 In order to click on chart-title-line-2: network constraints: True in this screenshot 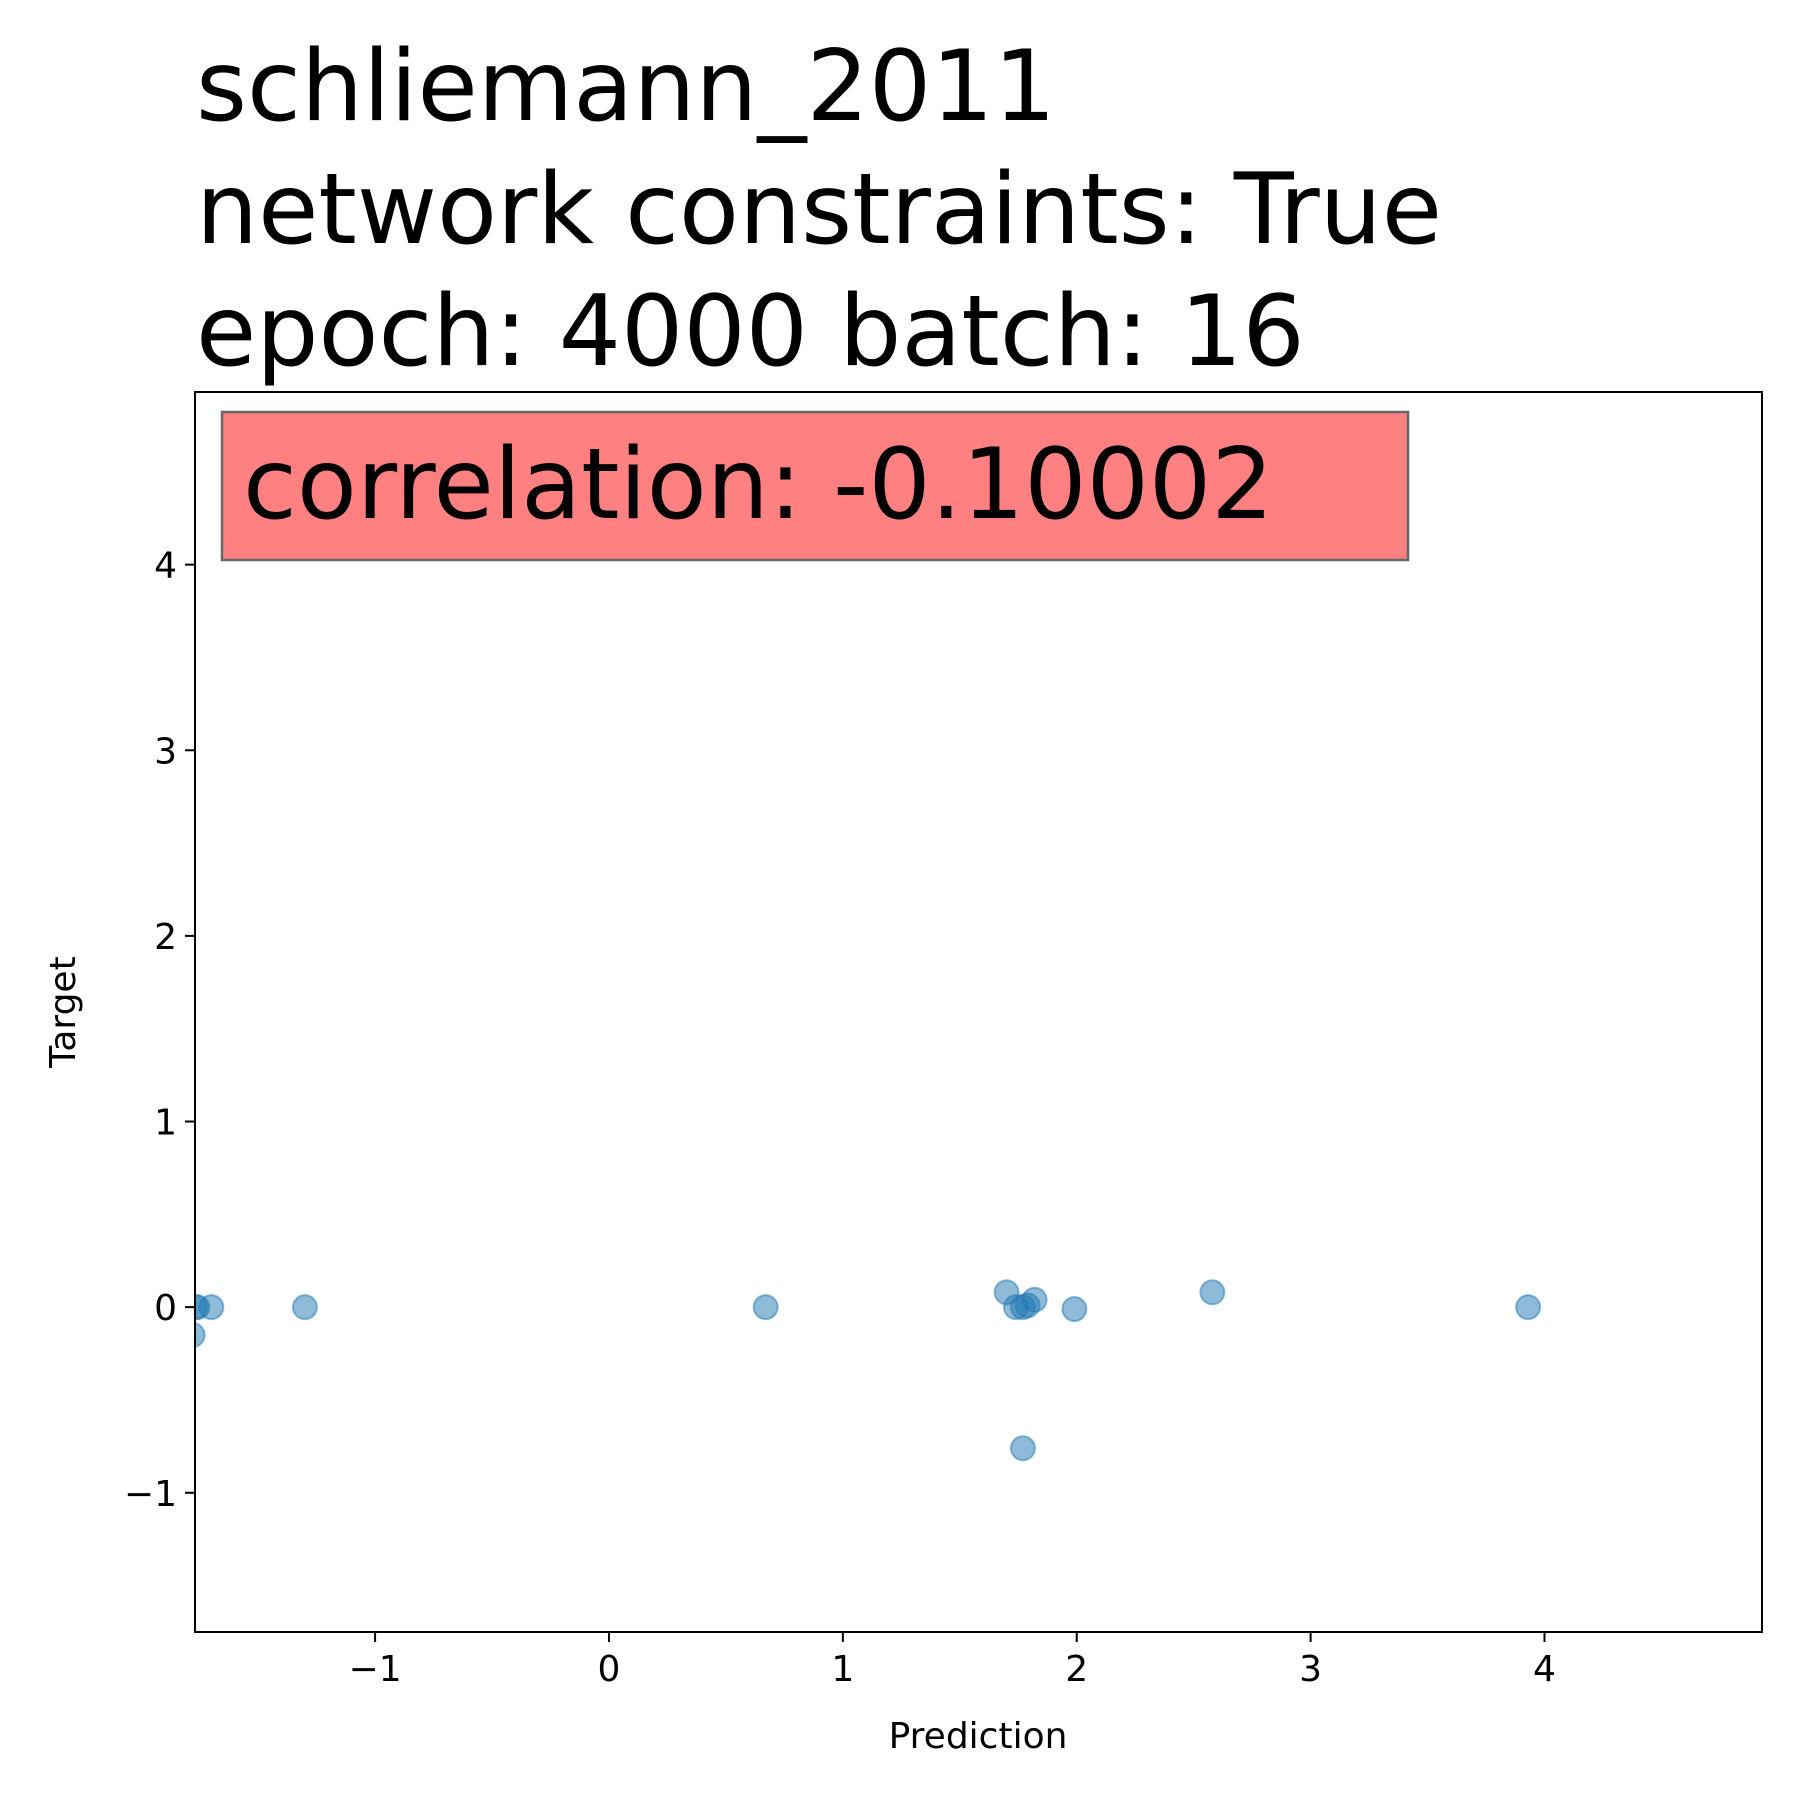, I will do `click(819, 210)`.